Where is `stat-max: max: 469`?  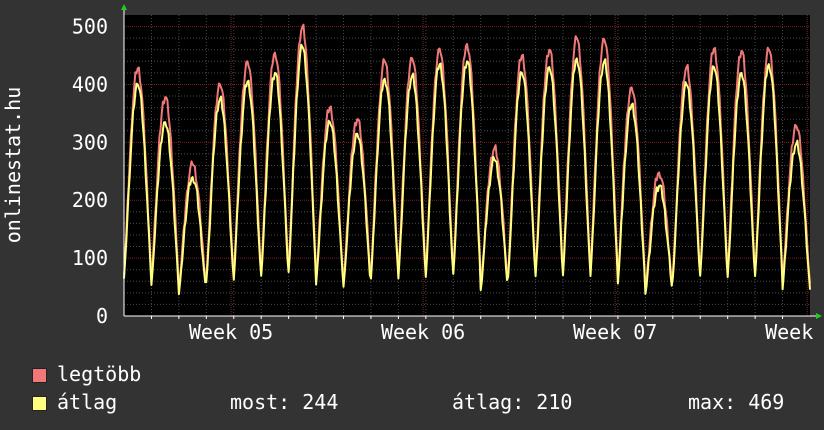 stat-max: max: 469 is located at coordinates (736, 402).